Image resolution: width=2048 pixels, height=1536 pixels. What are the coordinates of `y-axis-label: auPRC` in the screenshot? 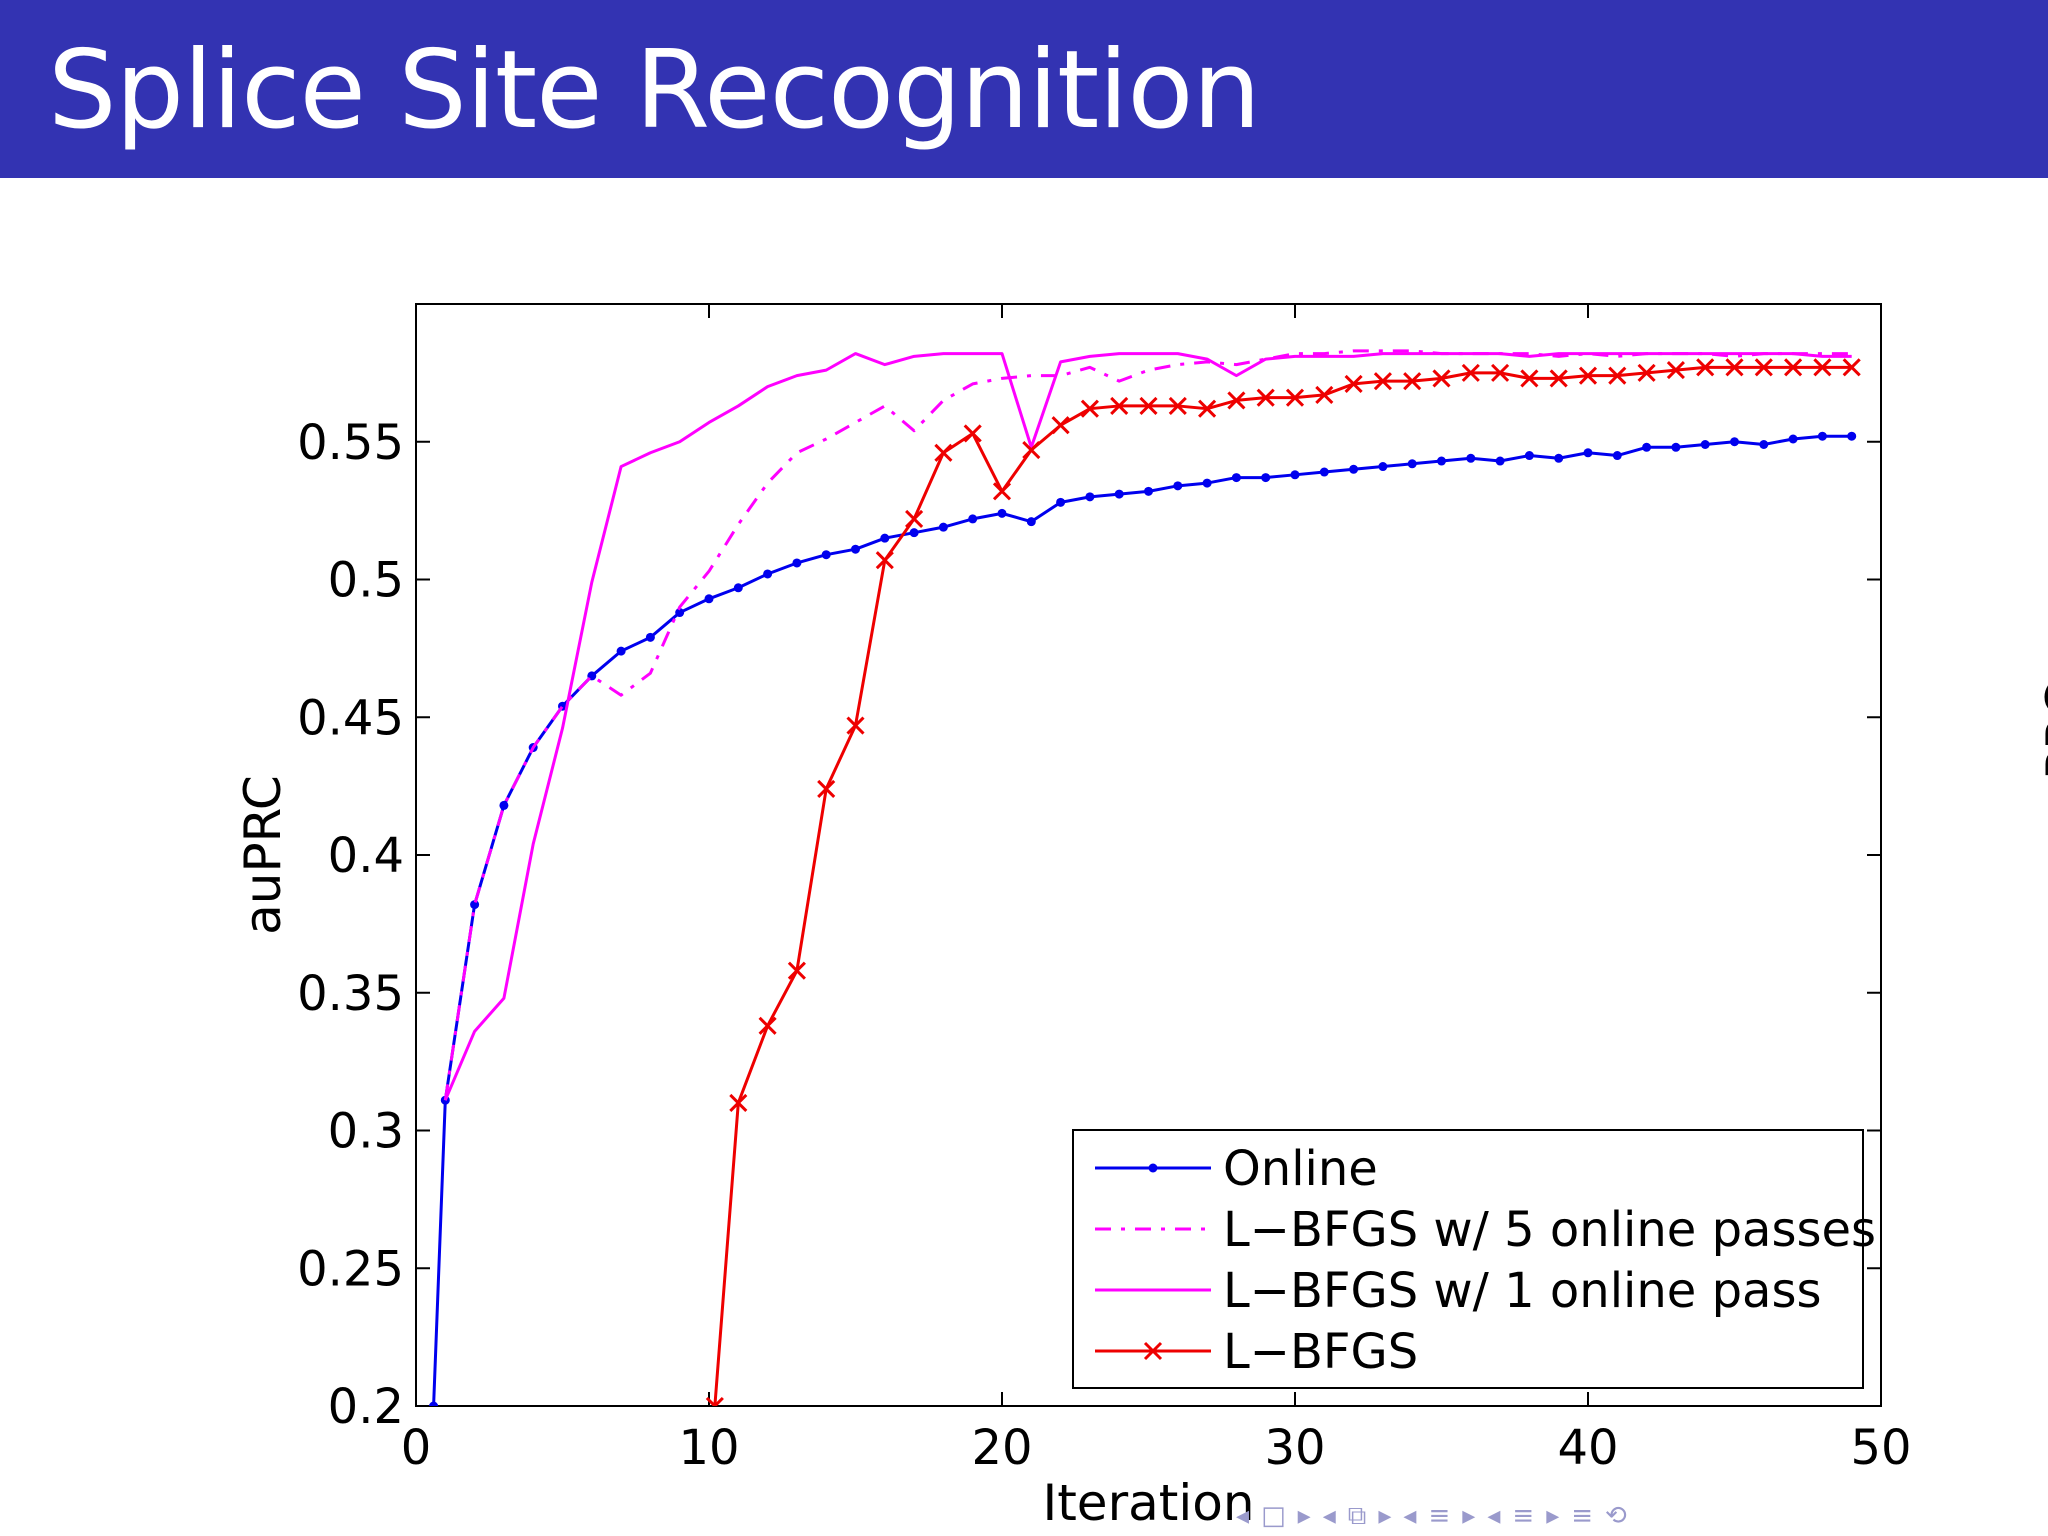 It's located at (263, 855).